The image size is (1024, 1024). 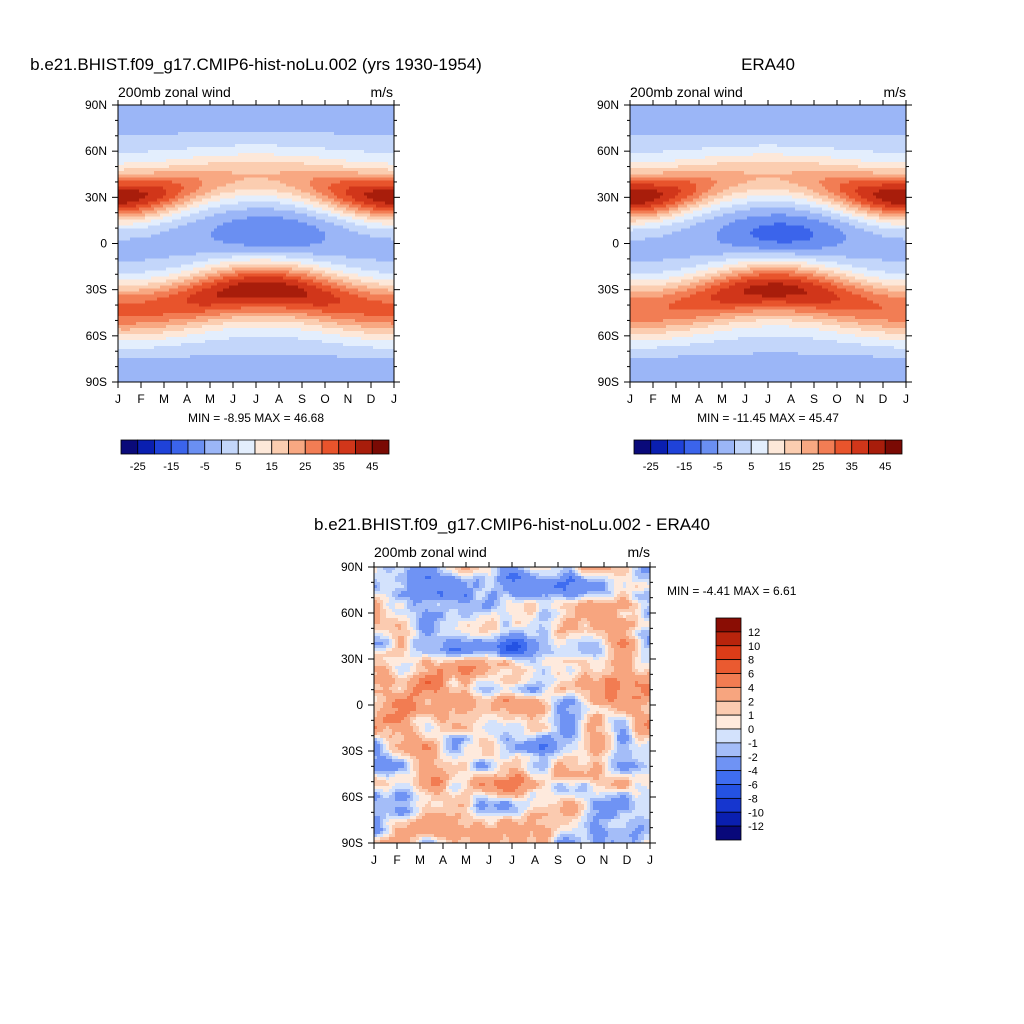 I want to click on panel-units-label: m/s, so click(x=894, y=92).